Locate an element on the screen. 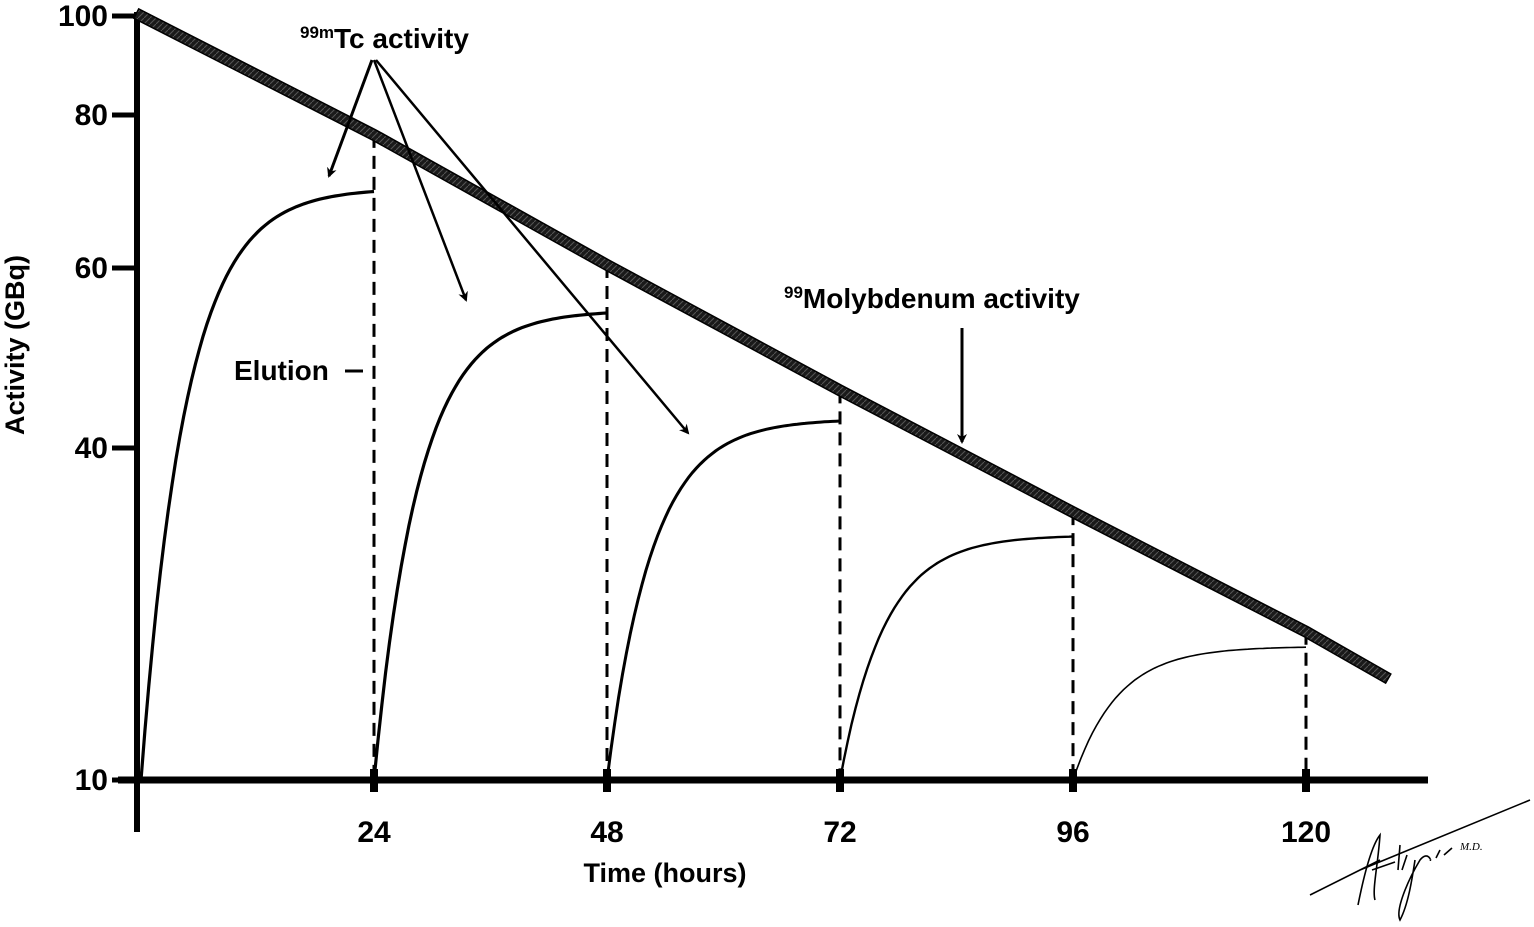 The height and width of the screenshot is (927, 1534). x-tick-label: 72 is located at coordinates (839, 832).